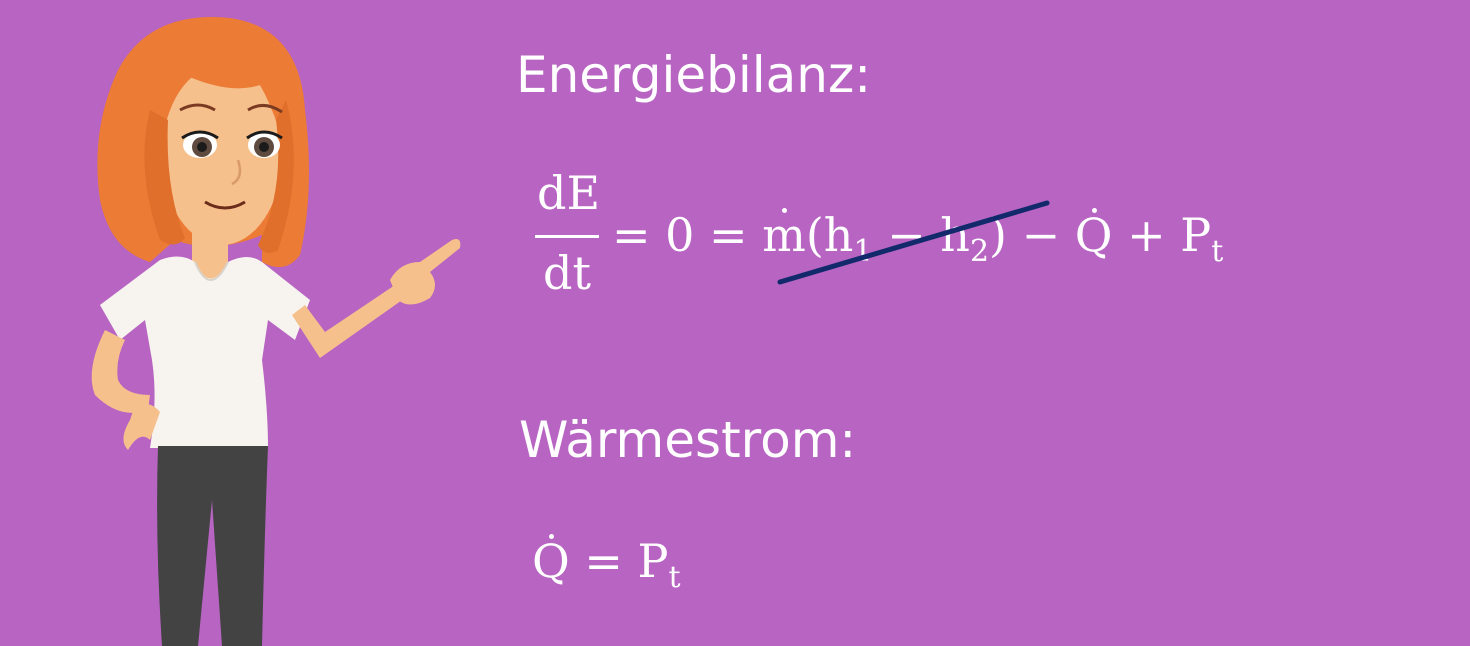 This screenshot has width=1470, height=646. Describe the element at coordinates (1162, 235) in the screenshot. I see `plus-p: + P` at that location.